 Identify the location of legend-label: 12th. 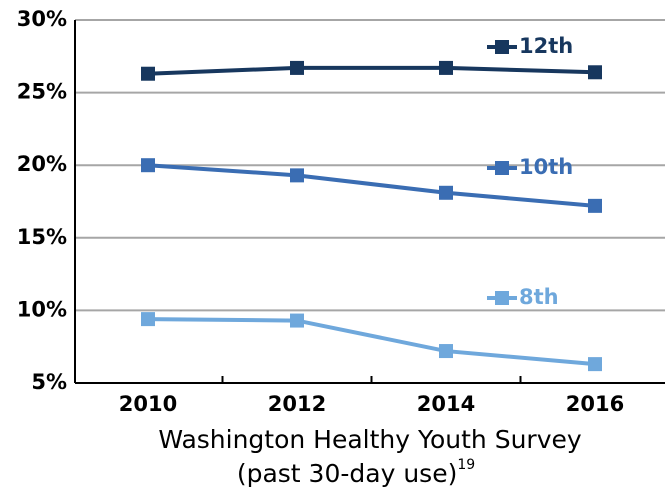
(546, 46).